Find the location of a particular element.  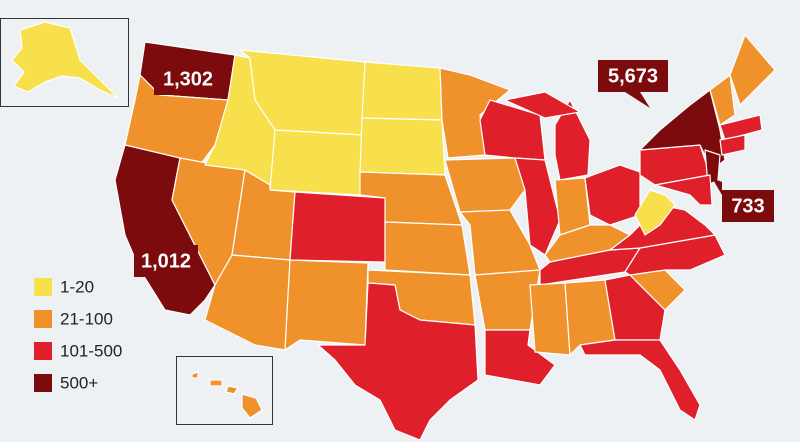

callout-label: 1,012 is located at coordinates (166, 261).